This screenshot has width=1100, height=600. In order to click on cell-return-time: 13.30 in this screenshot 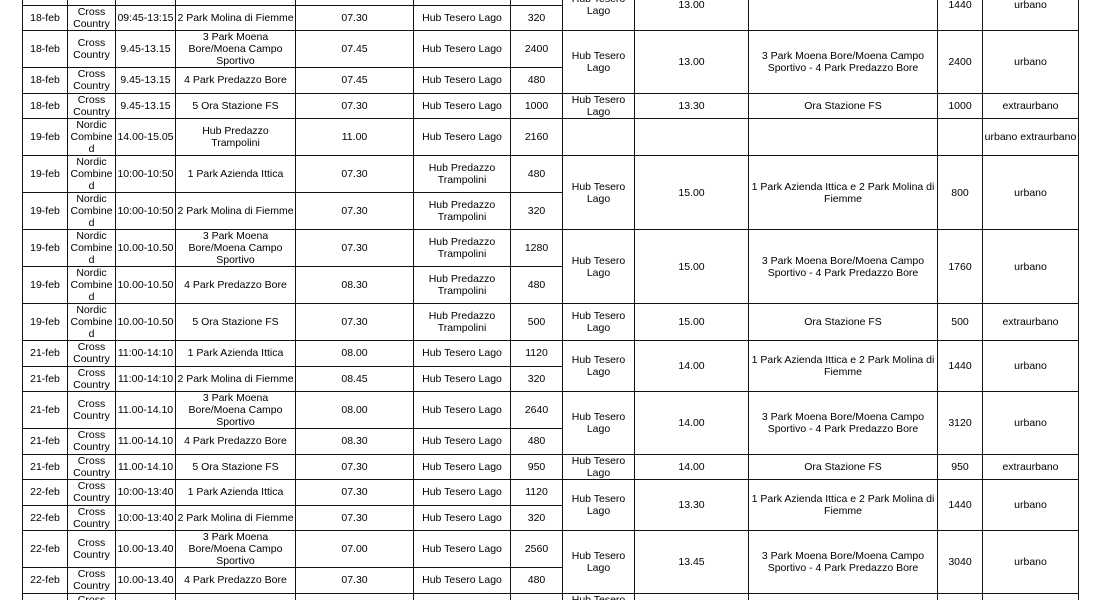, I will do `click(691, 105)`.